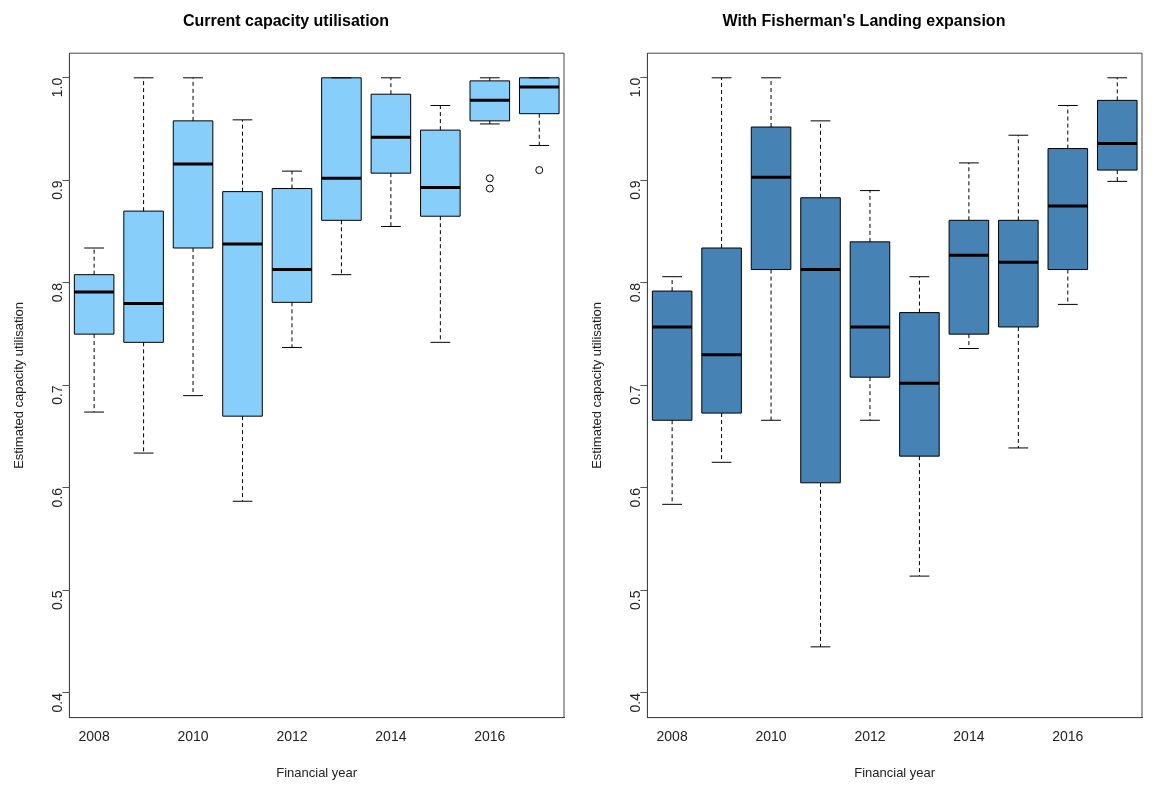  What do you see at coordinates (286, 21) in the screenshot?
I see `chart-title: Current capacity utilisation` at bounding box center [286, 21].